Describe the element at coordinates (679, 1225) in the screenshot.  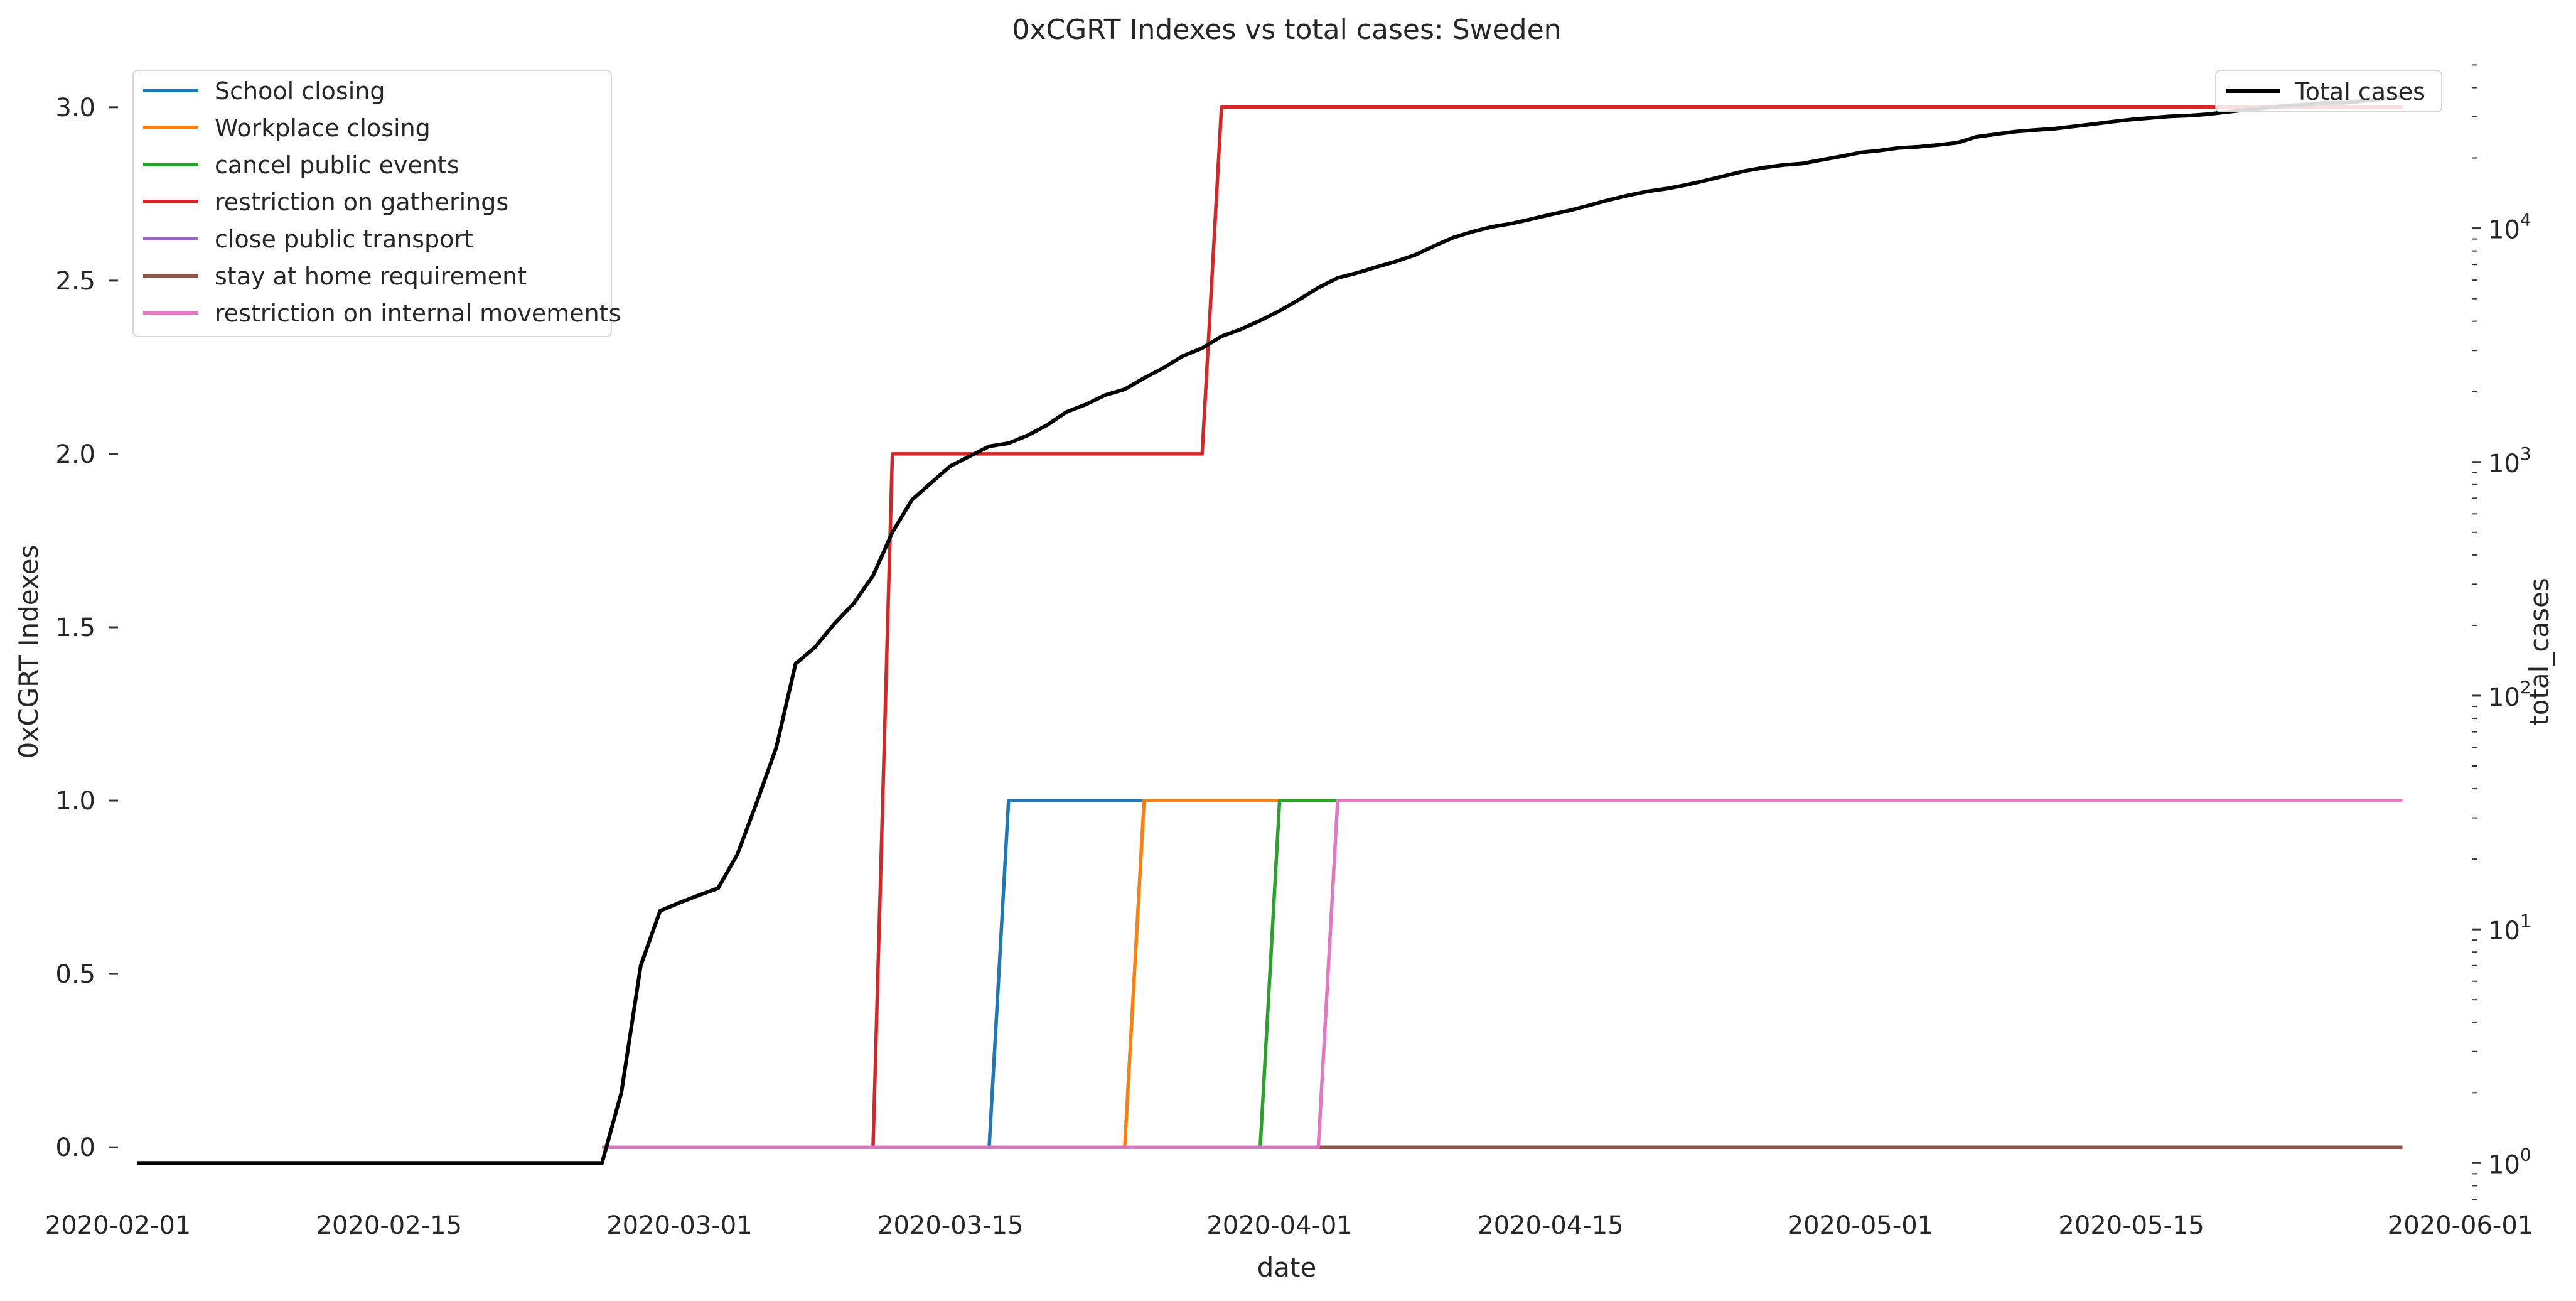
I see `x-tick-label: 2020-03-01` at that location.